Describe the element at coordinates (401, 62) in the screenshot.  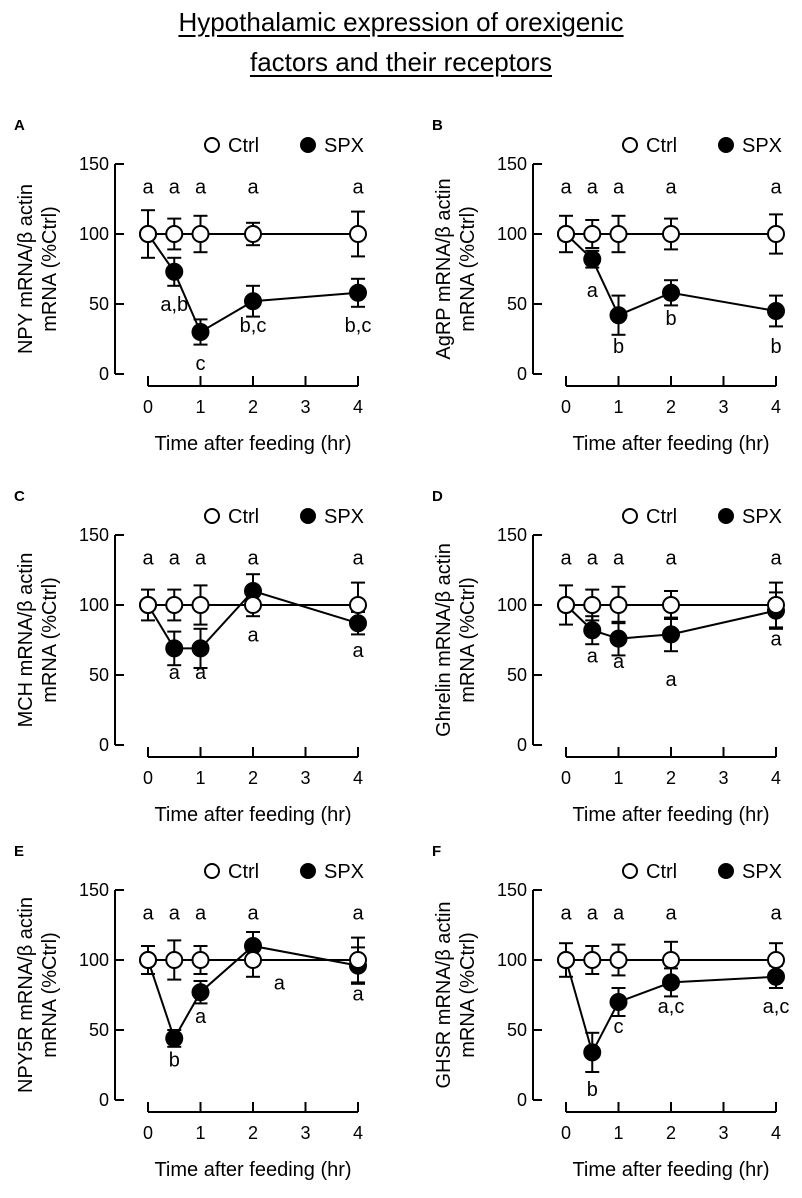
I see `figure-title-line-2: factors and their receptors` at that location.